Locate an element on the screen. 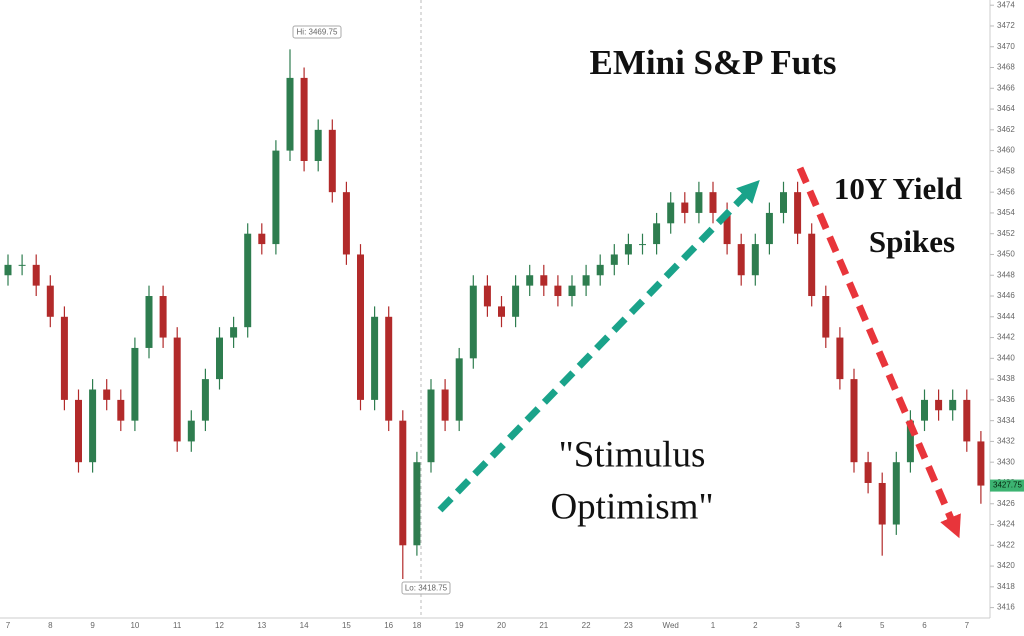  y-tick-label: 3438 is located at coordinates (1006, 378).